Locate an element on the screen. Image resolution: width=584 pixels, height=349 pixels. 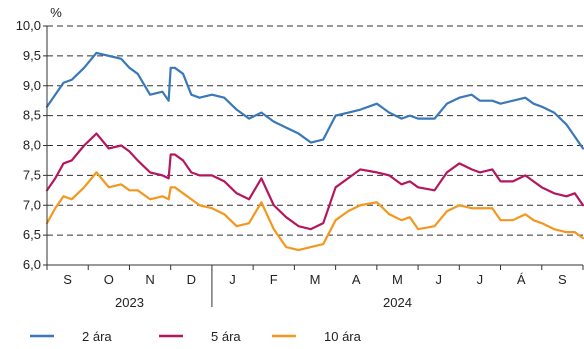
year-labels: 2023 2024 is located at coordinates (263, 302).